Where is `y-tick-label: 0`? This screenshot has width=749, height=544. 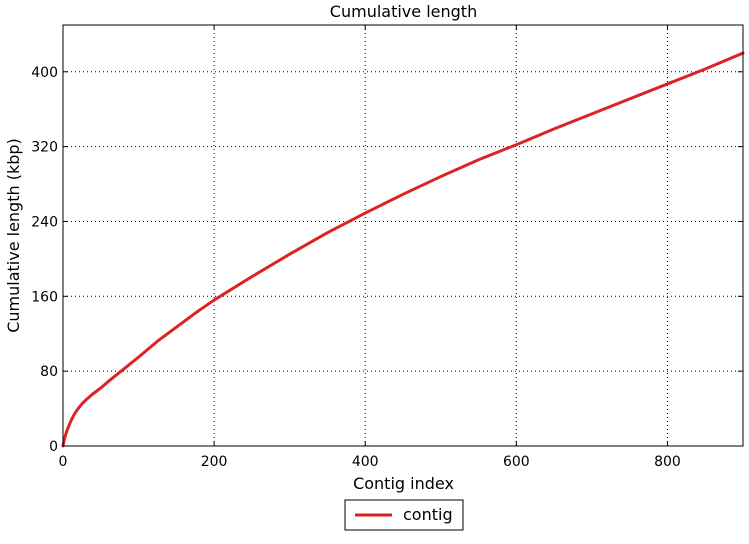 y-tick-label: 0 is located at coordinates (53, 447).